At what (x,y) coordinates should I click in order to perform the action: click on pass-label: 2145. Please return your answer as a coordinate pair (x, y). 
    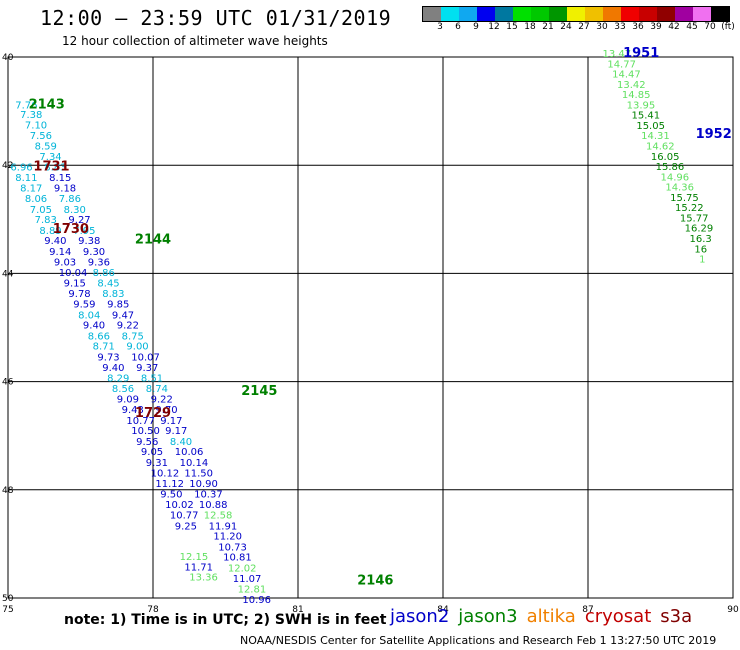
    Looking at the image, I should click on (259, 391).